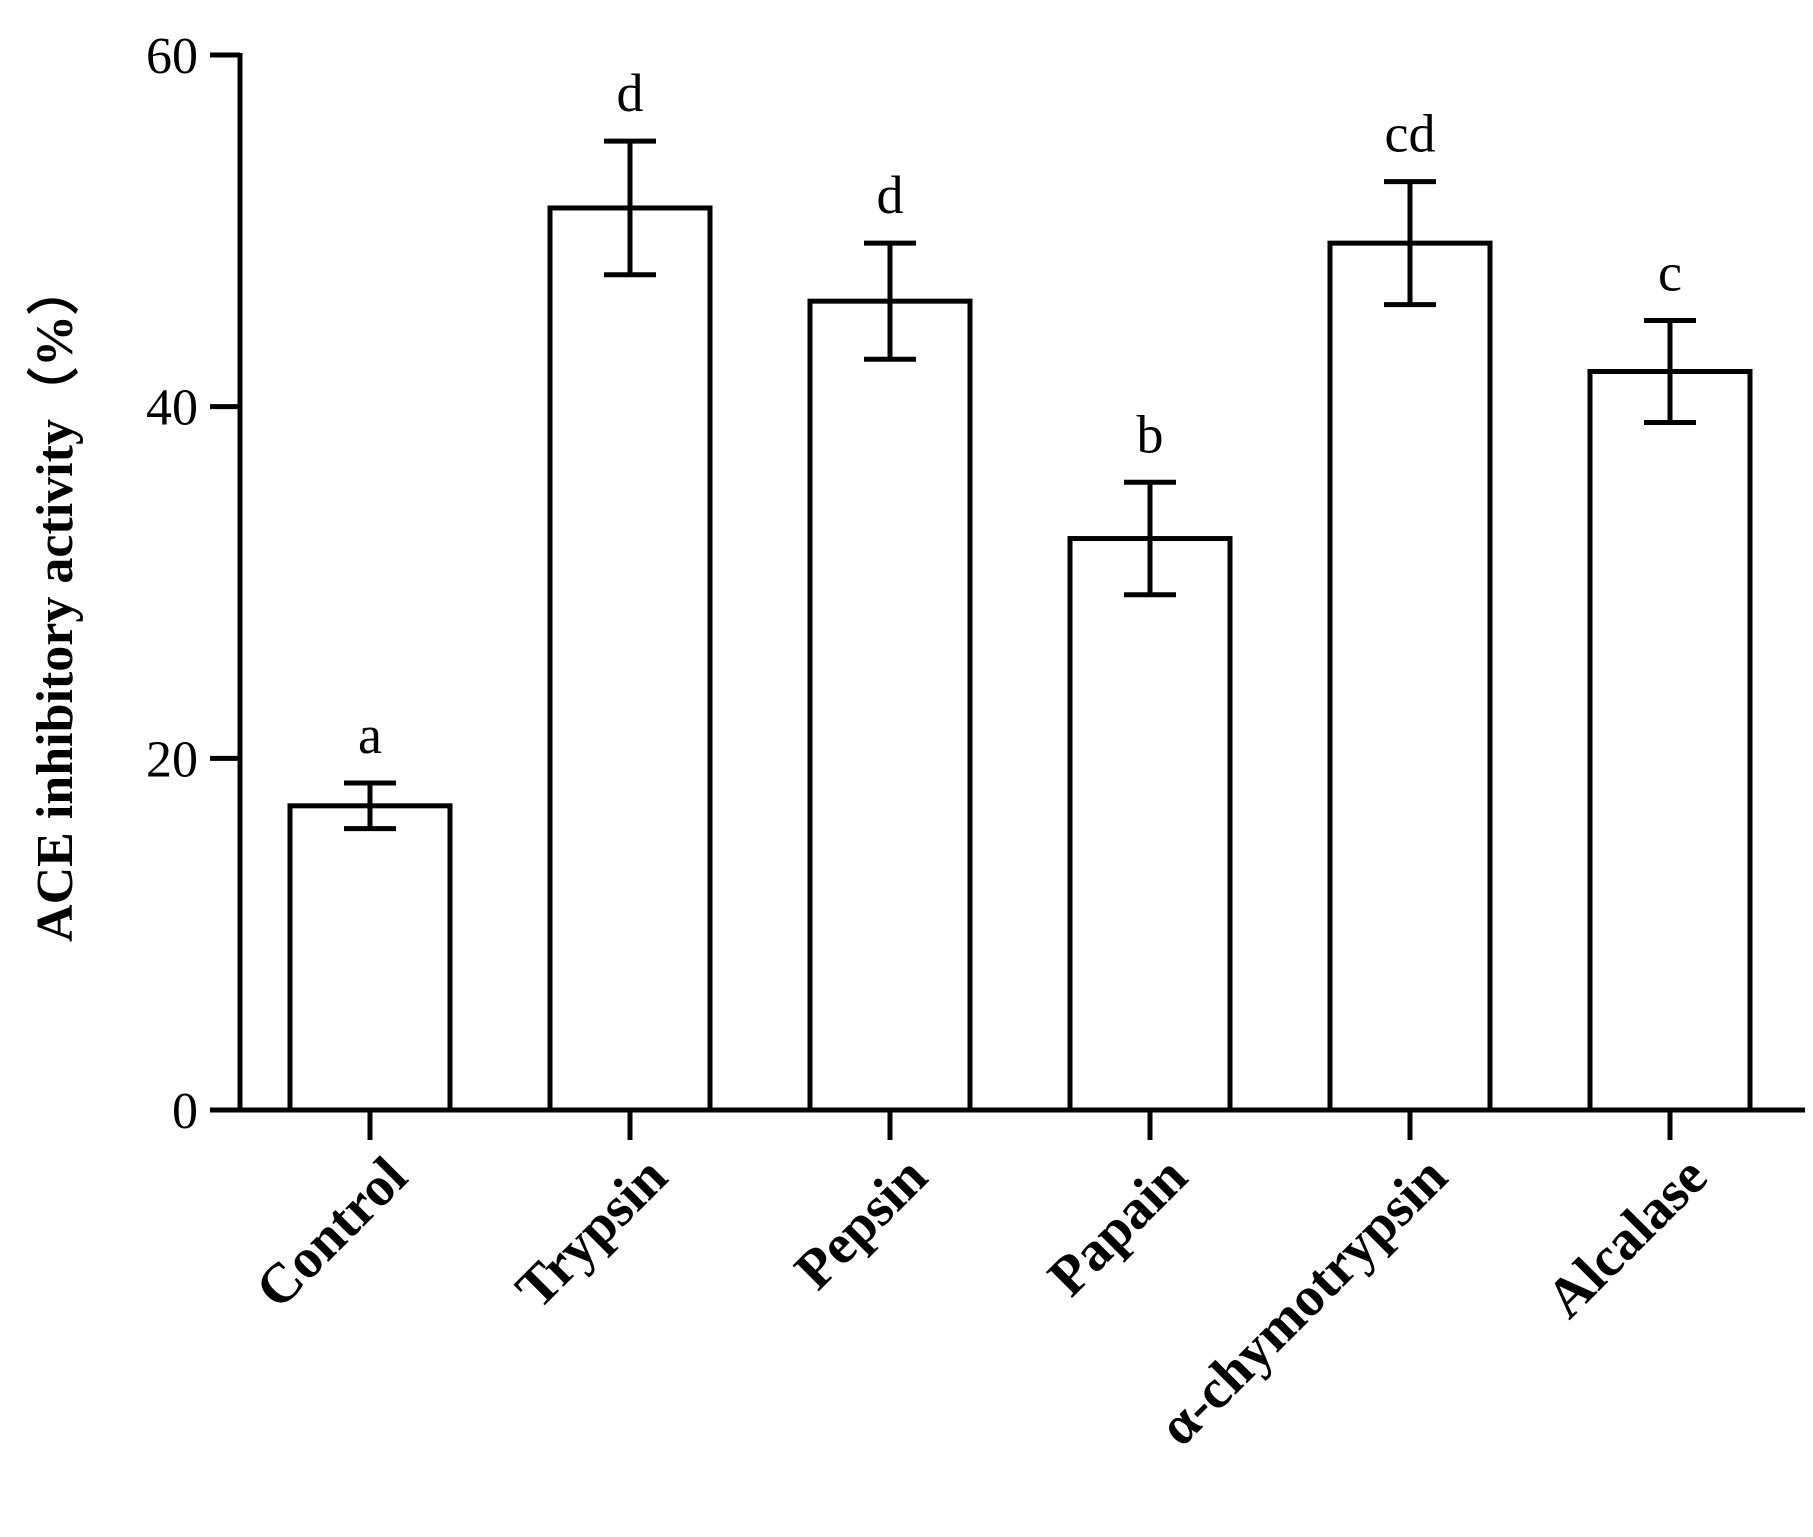 The image size is (1813, 1537). What do you see at coordinates (331, 1232) in the screenshot?
I see `x-tick-label: Control` at bounding box center [331, 1232].